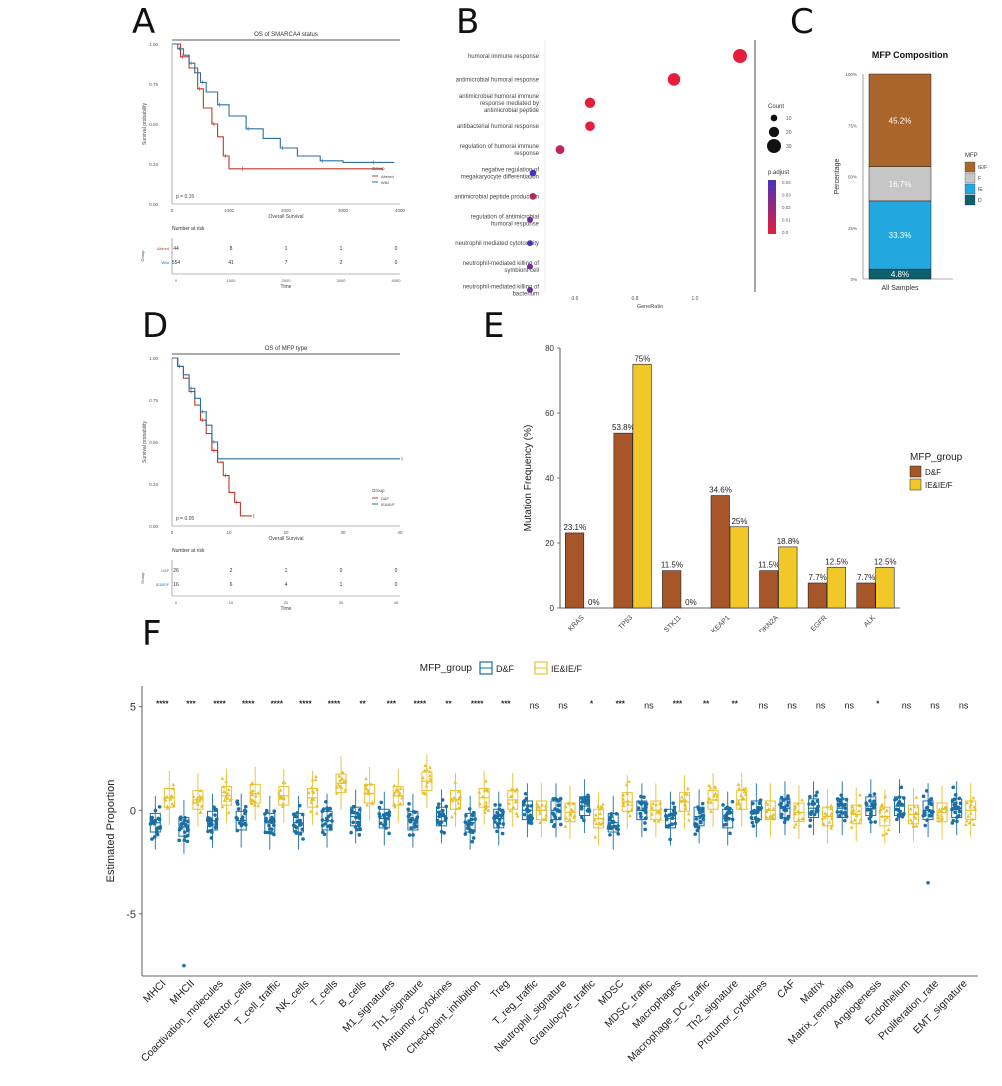  Describe the element at coordinates (576, 623) in the screenshot. I see `mut-category: KRAS` at that location.